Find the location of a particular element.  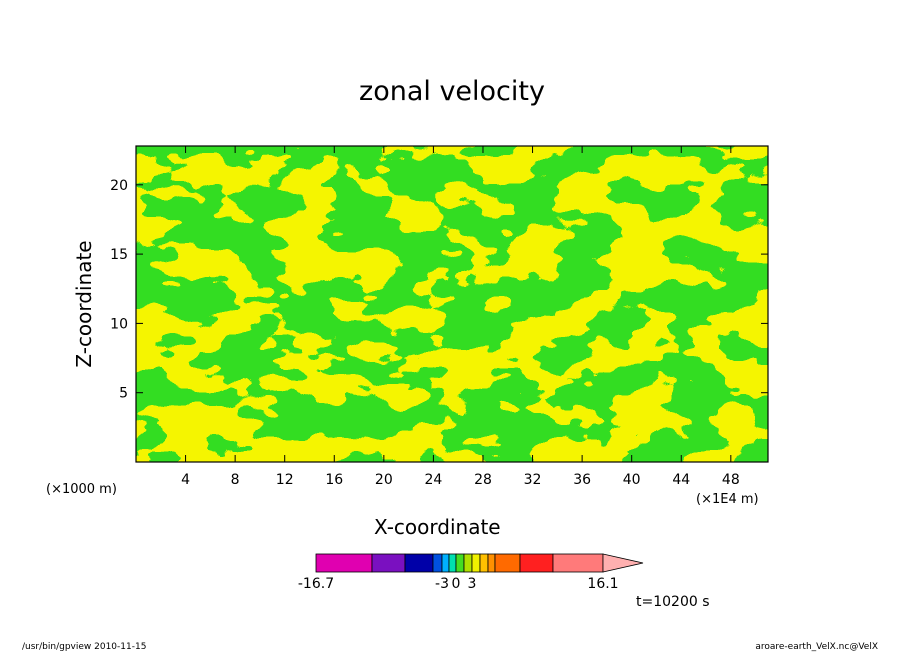

y-axis-unit: (×1000 m) is located at coordinates (81, 489).